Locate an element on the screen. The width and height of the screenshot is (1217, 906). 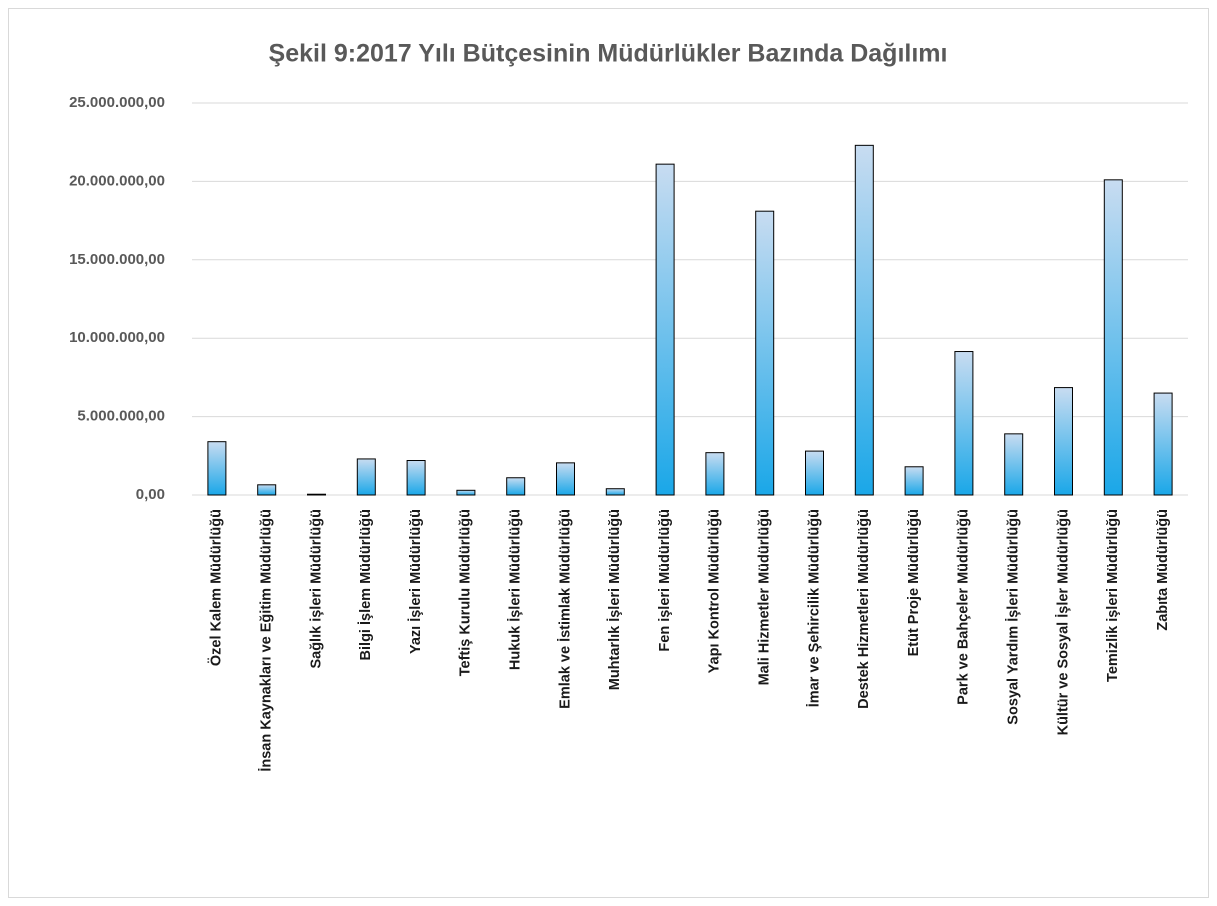
x-tick-label: Hukuk İşleri Müdürlüğü is located at coordinates (515, 589).